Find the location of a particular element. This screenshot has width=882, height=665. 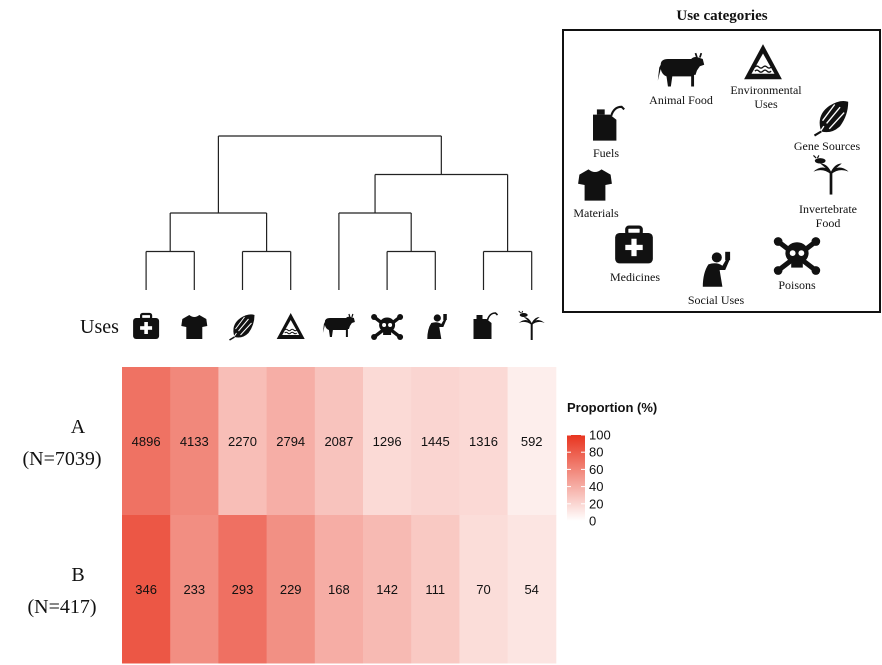

uses-icon-row: Uses is located at coordinates (312, 325).